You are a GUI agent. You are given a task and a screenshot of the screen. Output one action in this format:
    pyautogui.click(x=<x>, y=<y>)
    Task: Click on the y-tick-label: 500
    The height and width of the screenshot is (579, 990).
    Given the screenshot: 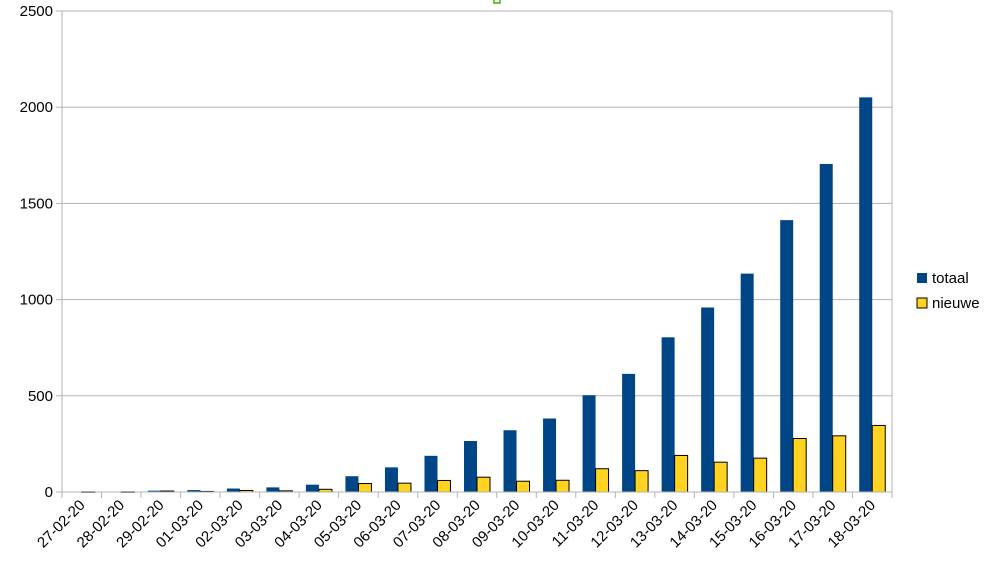 What is the action you would take?
    pyautogui.click(x=40, y=396)
    